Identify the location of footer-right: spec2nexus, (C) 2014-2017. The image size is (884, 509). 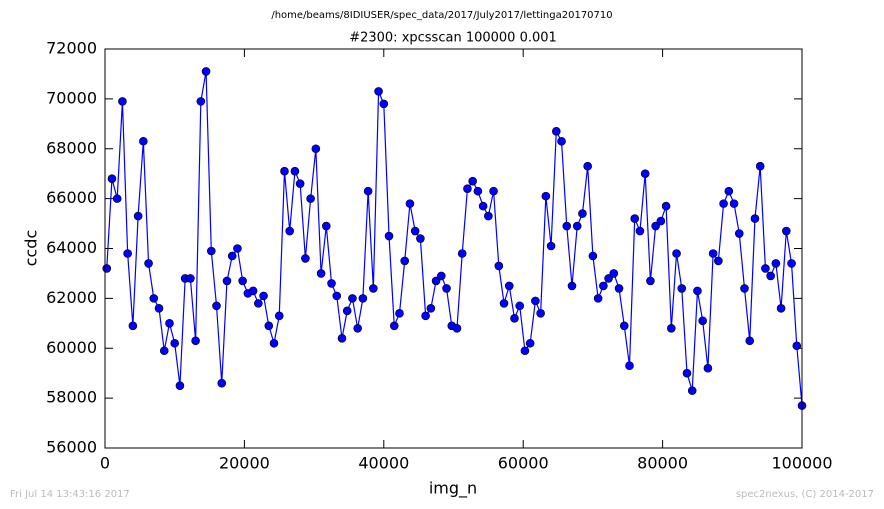
(805, 494).